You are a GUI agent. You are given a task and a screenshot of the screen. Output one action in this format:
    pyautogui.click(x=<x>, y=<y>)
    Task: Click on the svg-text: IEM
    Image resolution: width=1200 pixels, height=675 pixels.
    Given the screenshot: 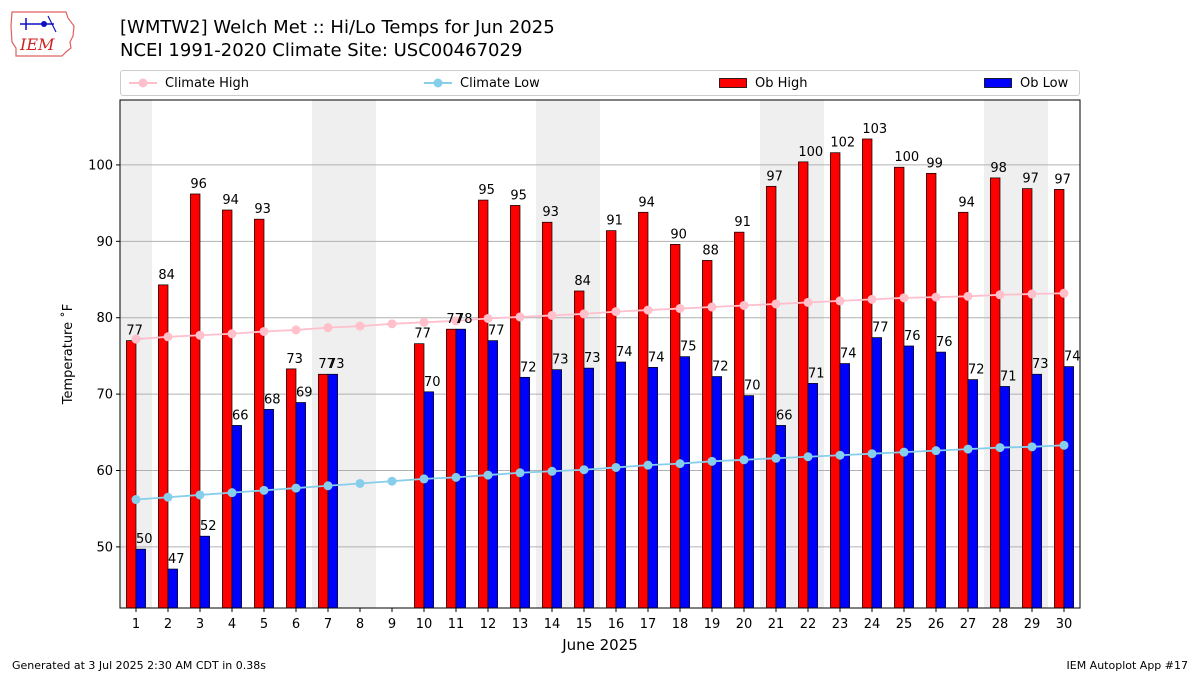 What is the action you would take?
    pyautogui.click(x=37, y=44)
    